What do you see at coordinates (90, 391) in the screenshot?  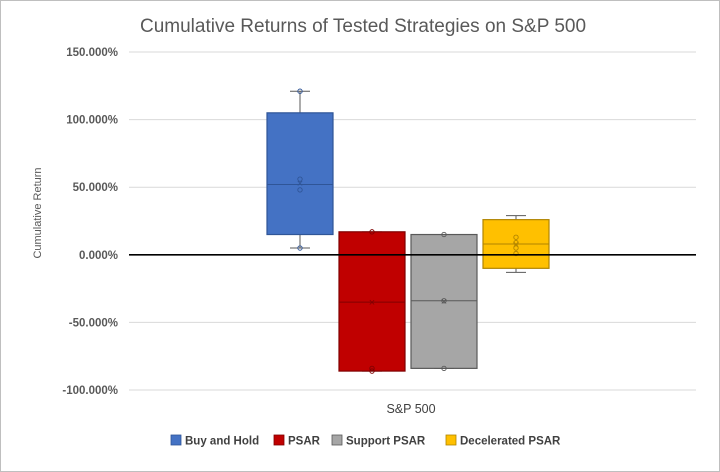 I see `y-tick-label: -100.000%` at bounding box center [90, 391].